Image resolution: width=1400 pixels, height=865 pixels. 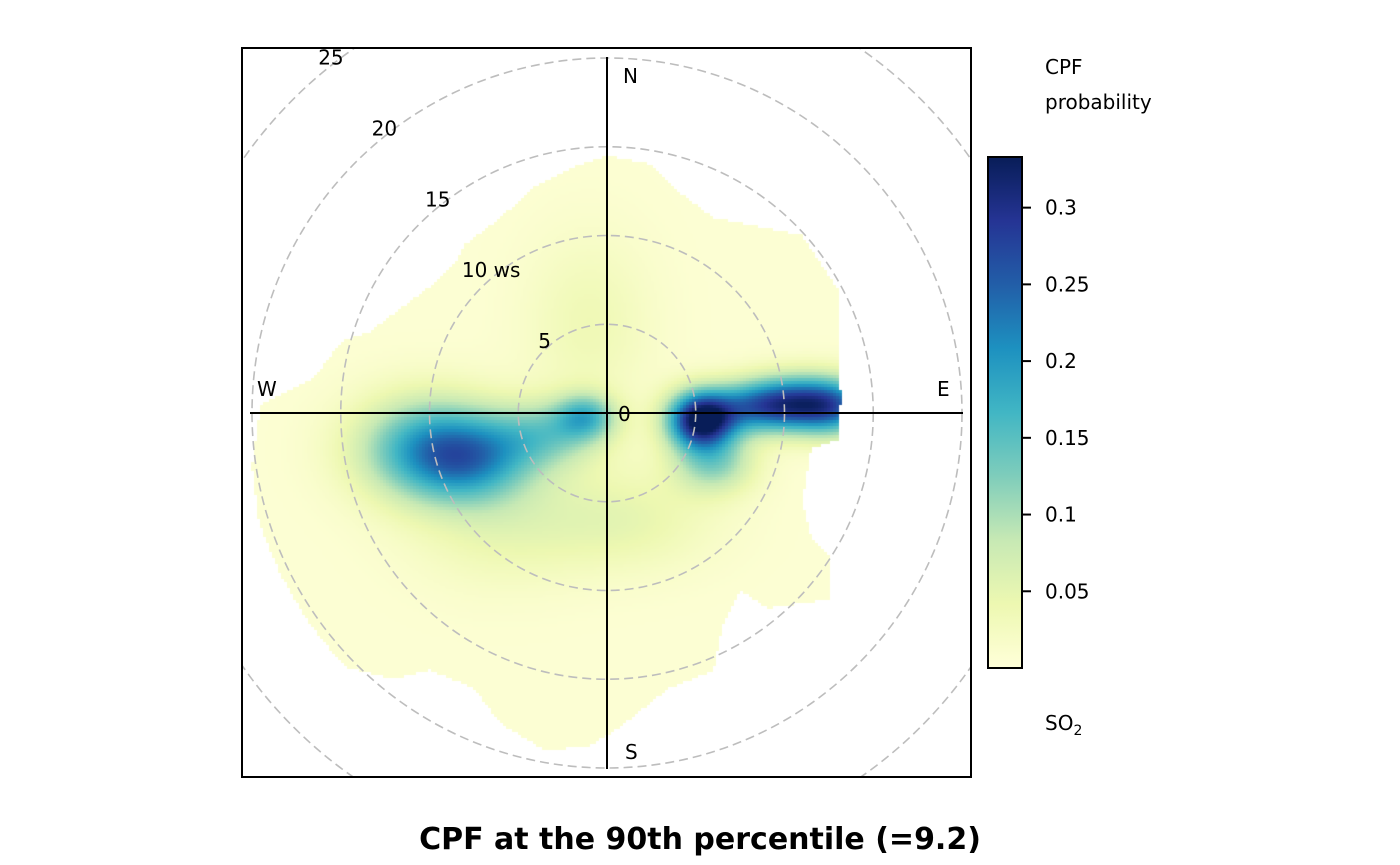 I want to click on colorbar-tick-label: 0.25, so click(x=1067, y=284).